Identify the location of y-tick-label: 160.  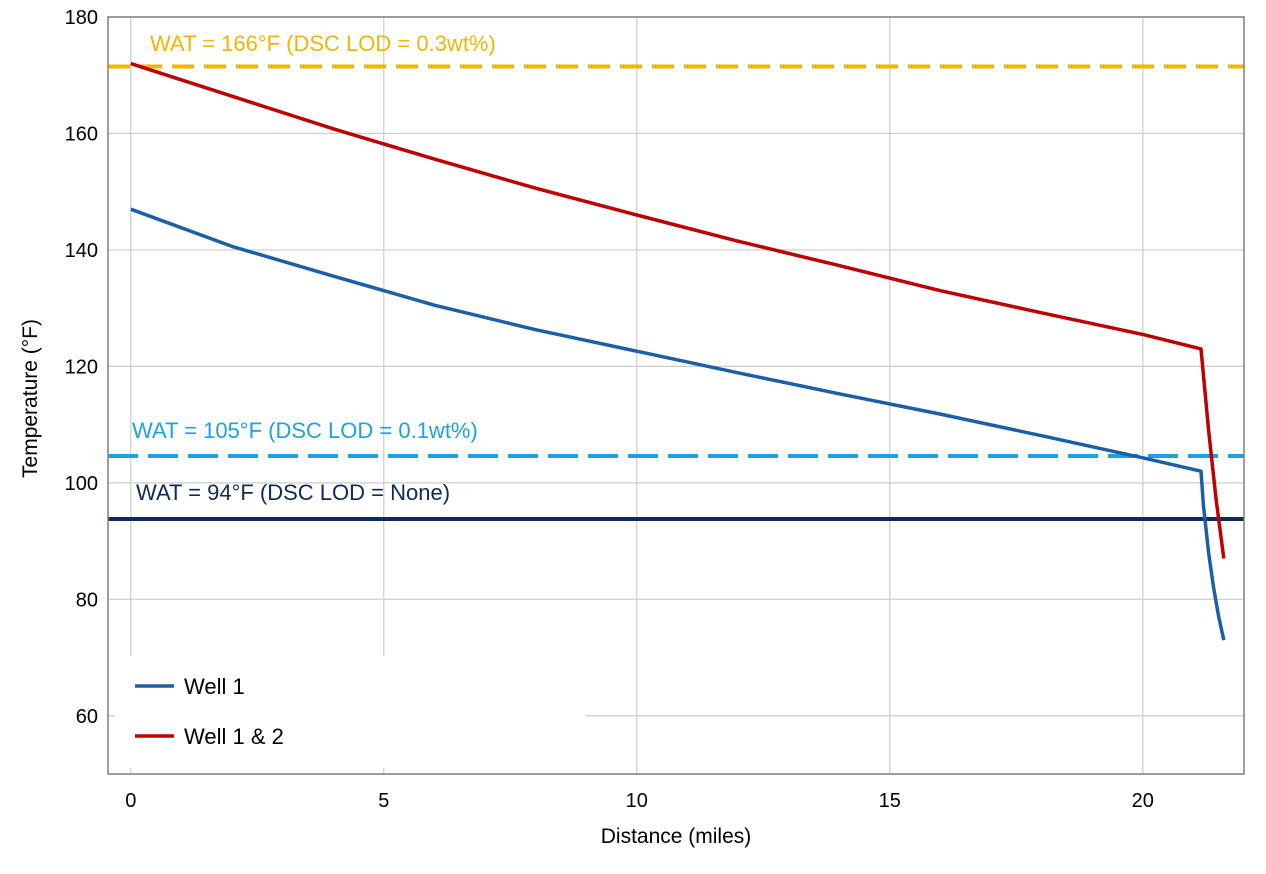
(81, 134).